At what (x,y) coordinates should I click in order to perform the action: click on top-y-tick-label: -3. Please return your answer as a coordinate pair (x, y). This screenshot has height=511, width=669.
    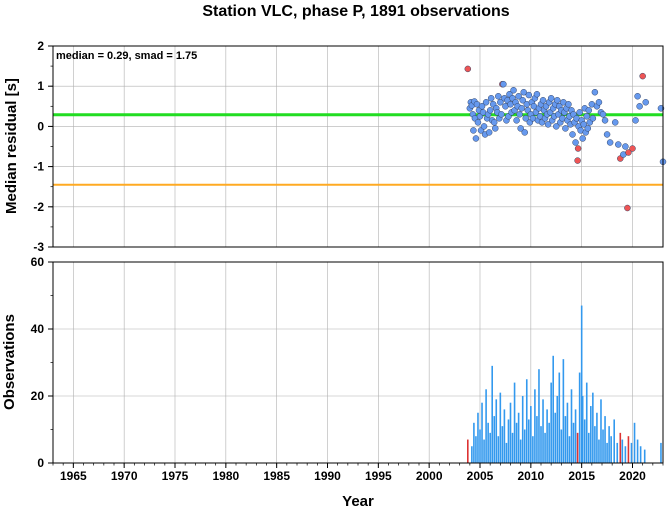
    Looking at the image, I should click on (38, 247).